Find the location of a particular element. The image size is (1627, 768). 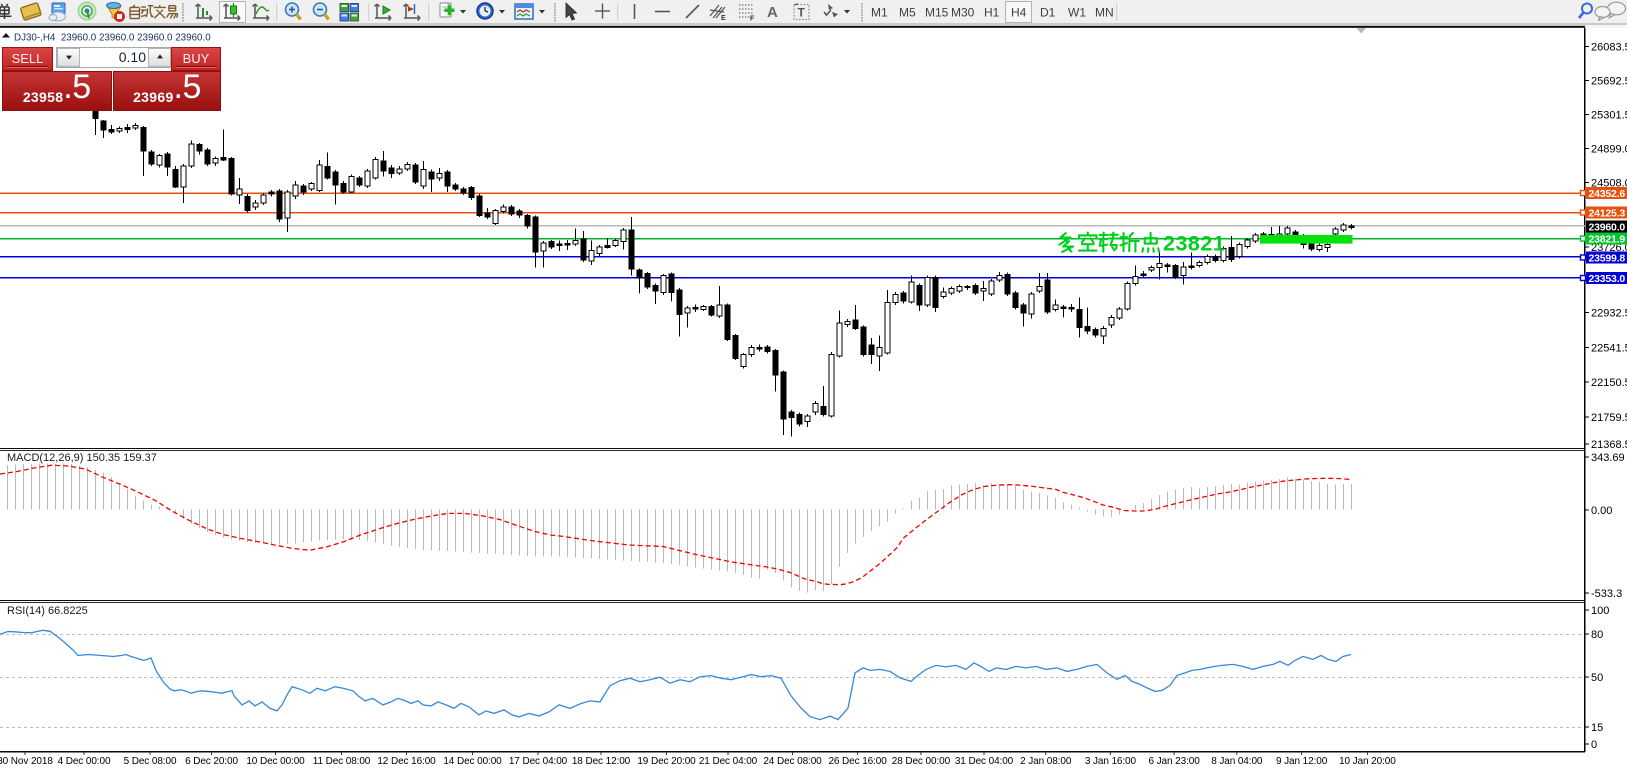

svg-text: 24899.0 is located at coordinates (1609, 150).